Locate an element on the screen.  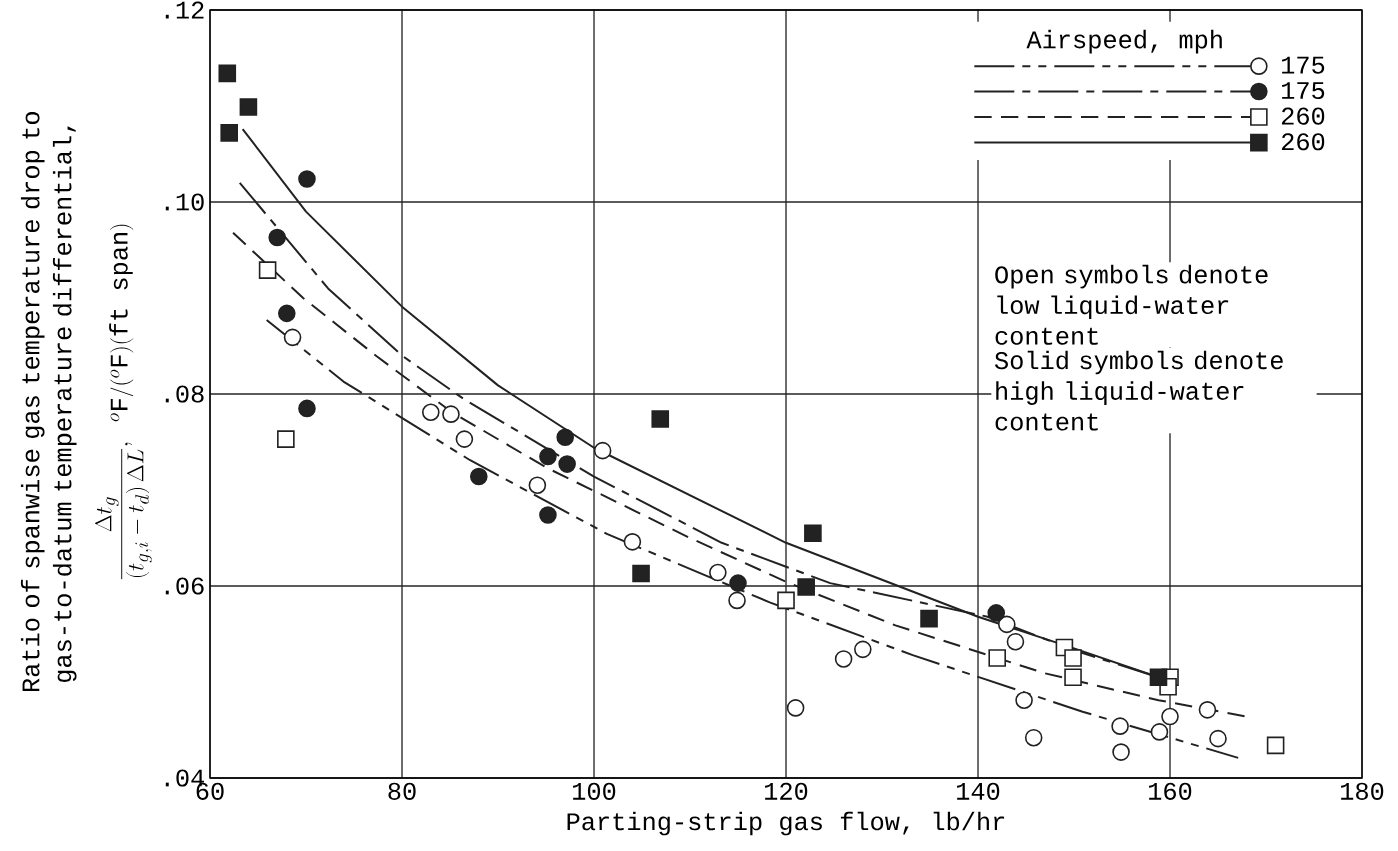
annotation: Solid symbols denote high liquid-water content is located at coordinates (1138, 390).